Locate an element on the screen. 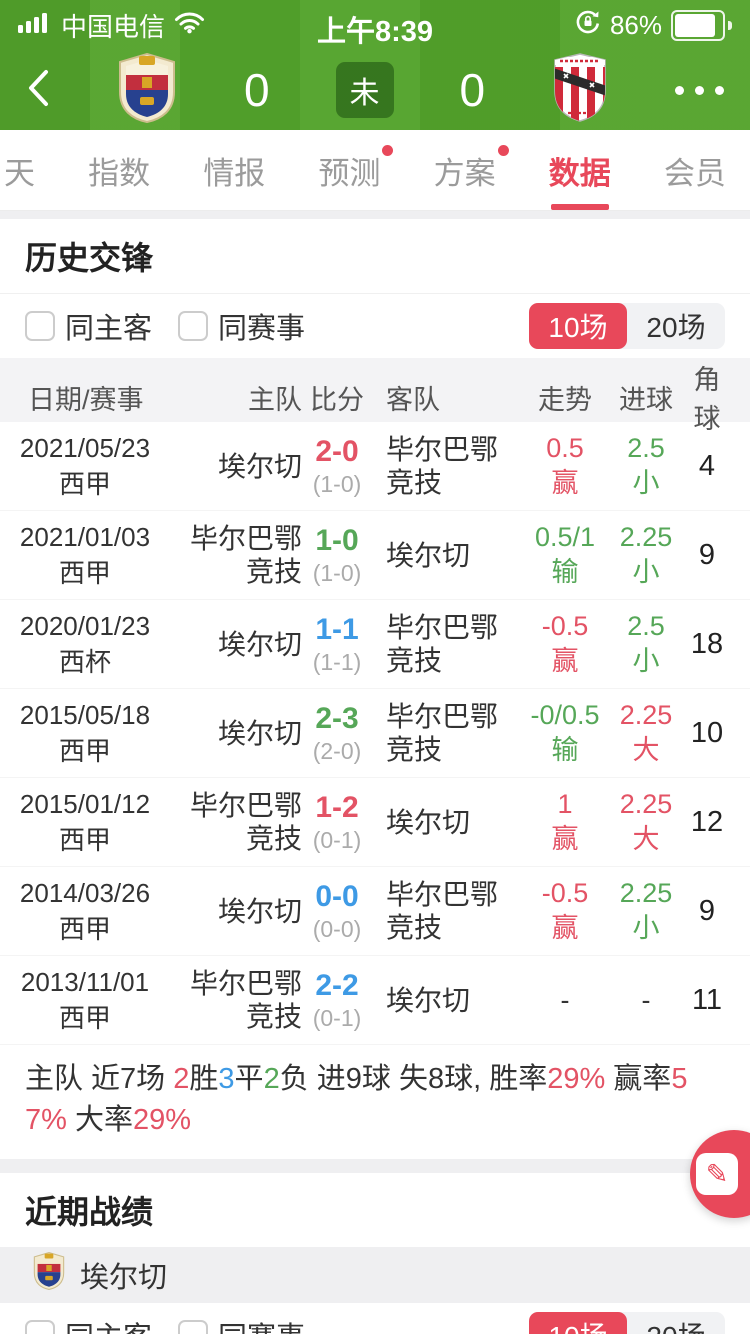 The height and width of the screenshot is (1334, 750). competition-label: 西杯 is located at coordinates (84, 662).